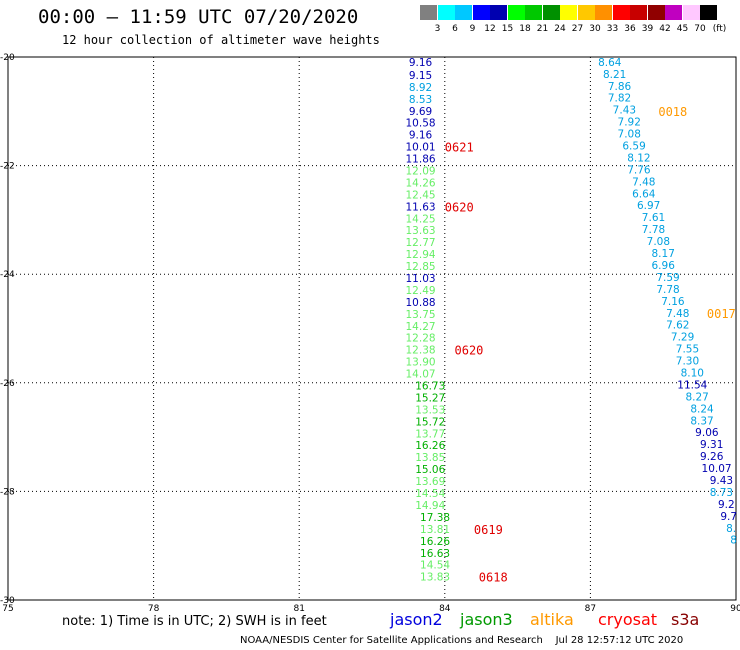 The image size is (740, 650). What do you see at coordinates (420, 76) in the screenshot?
I see `wave-height-value: 9.15` at bounding box center [420, 76].